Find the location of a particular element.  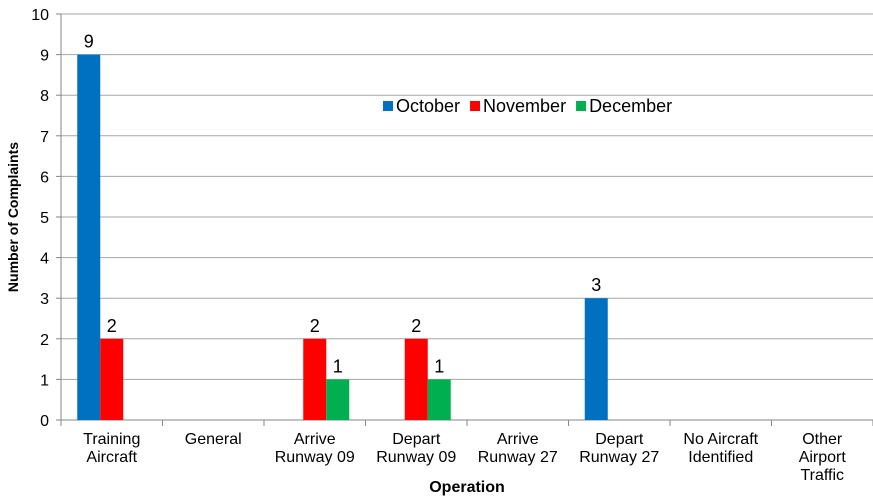

x-tick-label: Other Airport Traffic is located at coordinates (823, 457).